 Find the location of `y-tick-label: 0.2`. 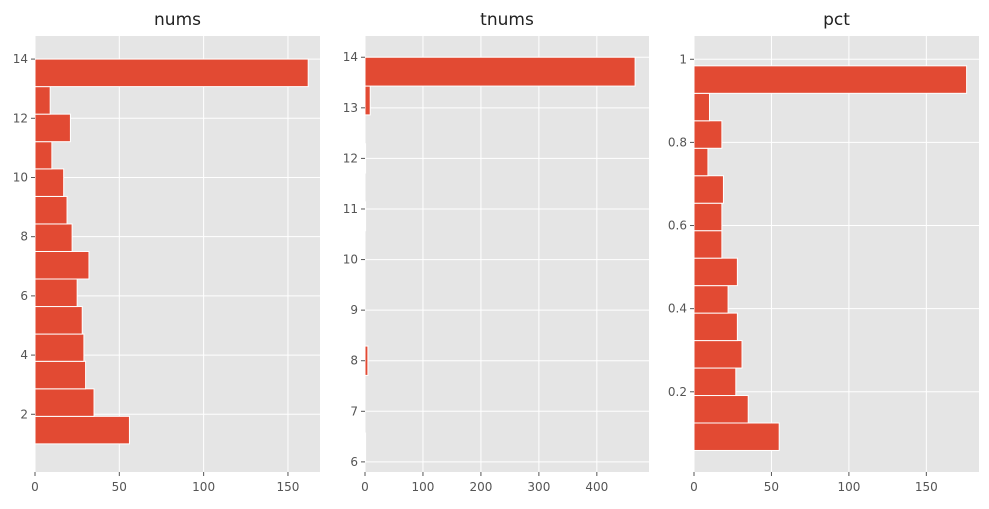

y-tick-label: 0.2 is located at coordinates (677, 392).